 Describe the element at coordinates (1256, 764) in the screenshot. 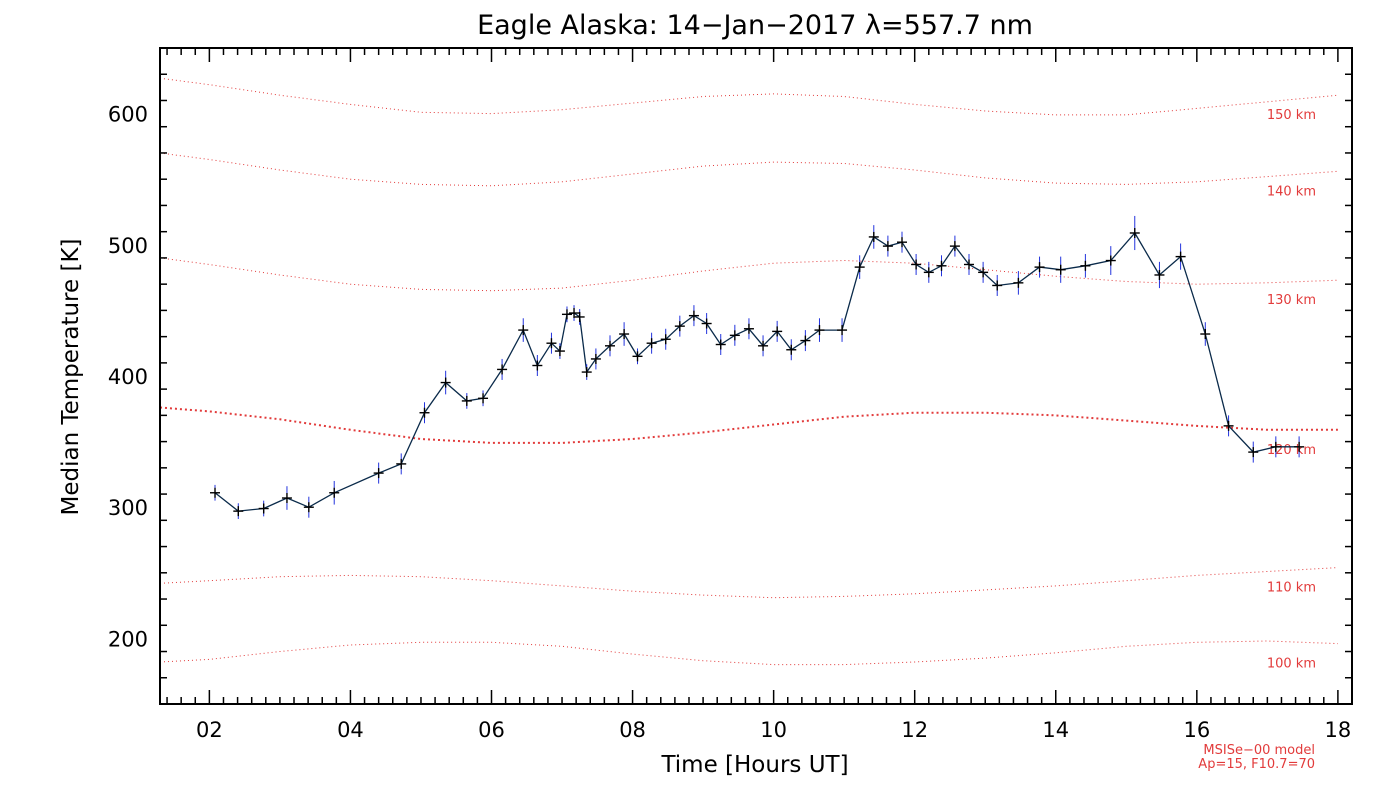

I see `model-parameters-annotation: Ap=15, F10.7=70` at that location.